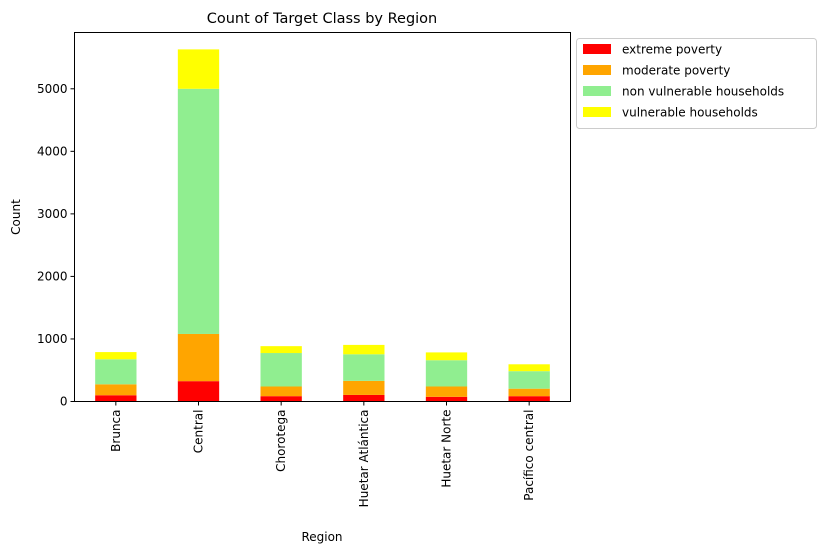 The height and width of the screenshot is (554, 824). Describe the element at coordinates (529, 455) in the screenshot. I see `x-tick-label: Pacífico central` at that location.